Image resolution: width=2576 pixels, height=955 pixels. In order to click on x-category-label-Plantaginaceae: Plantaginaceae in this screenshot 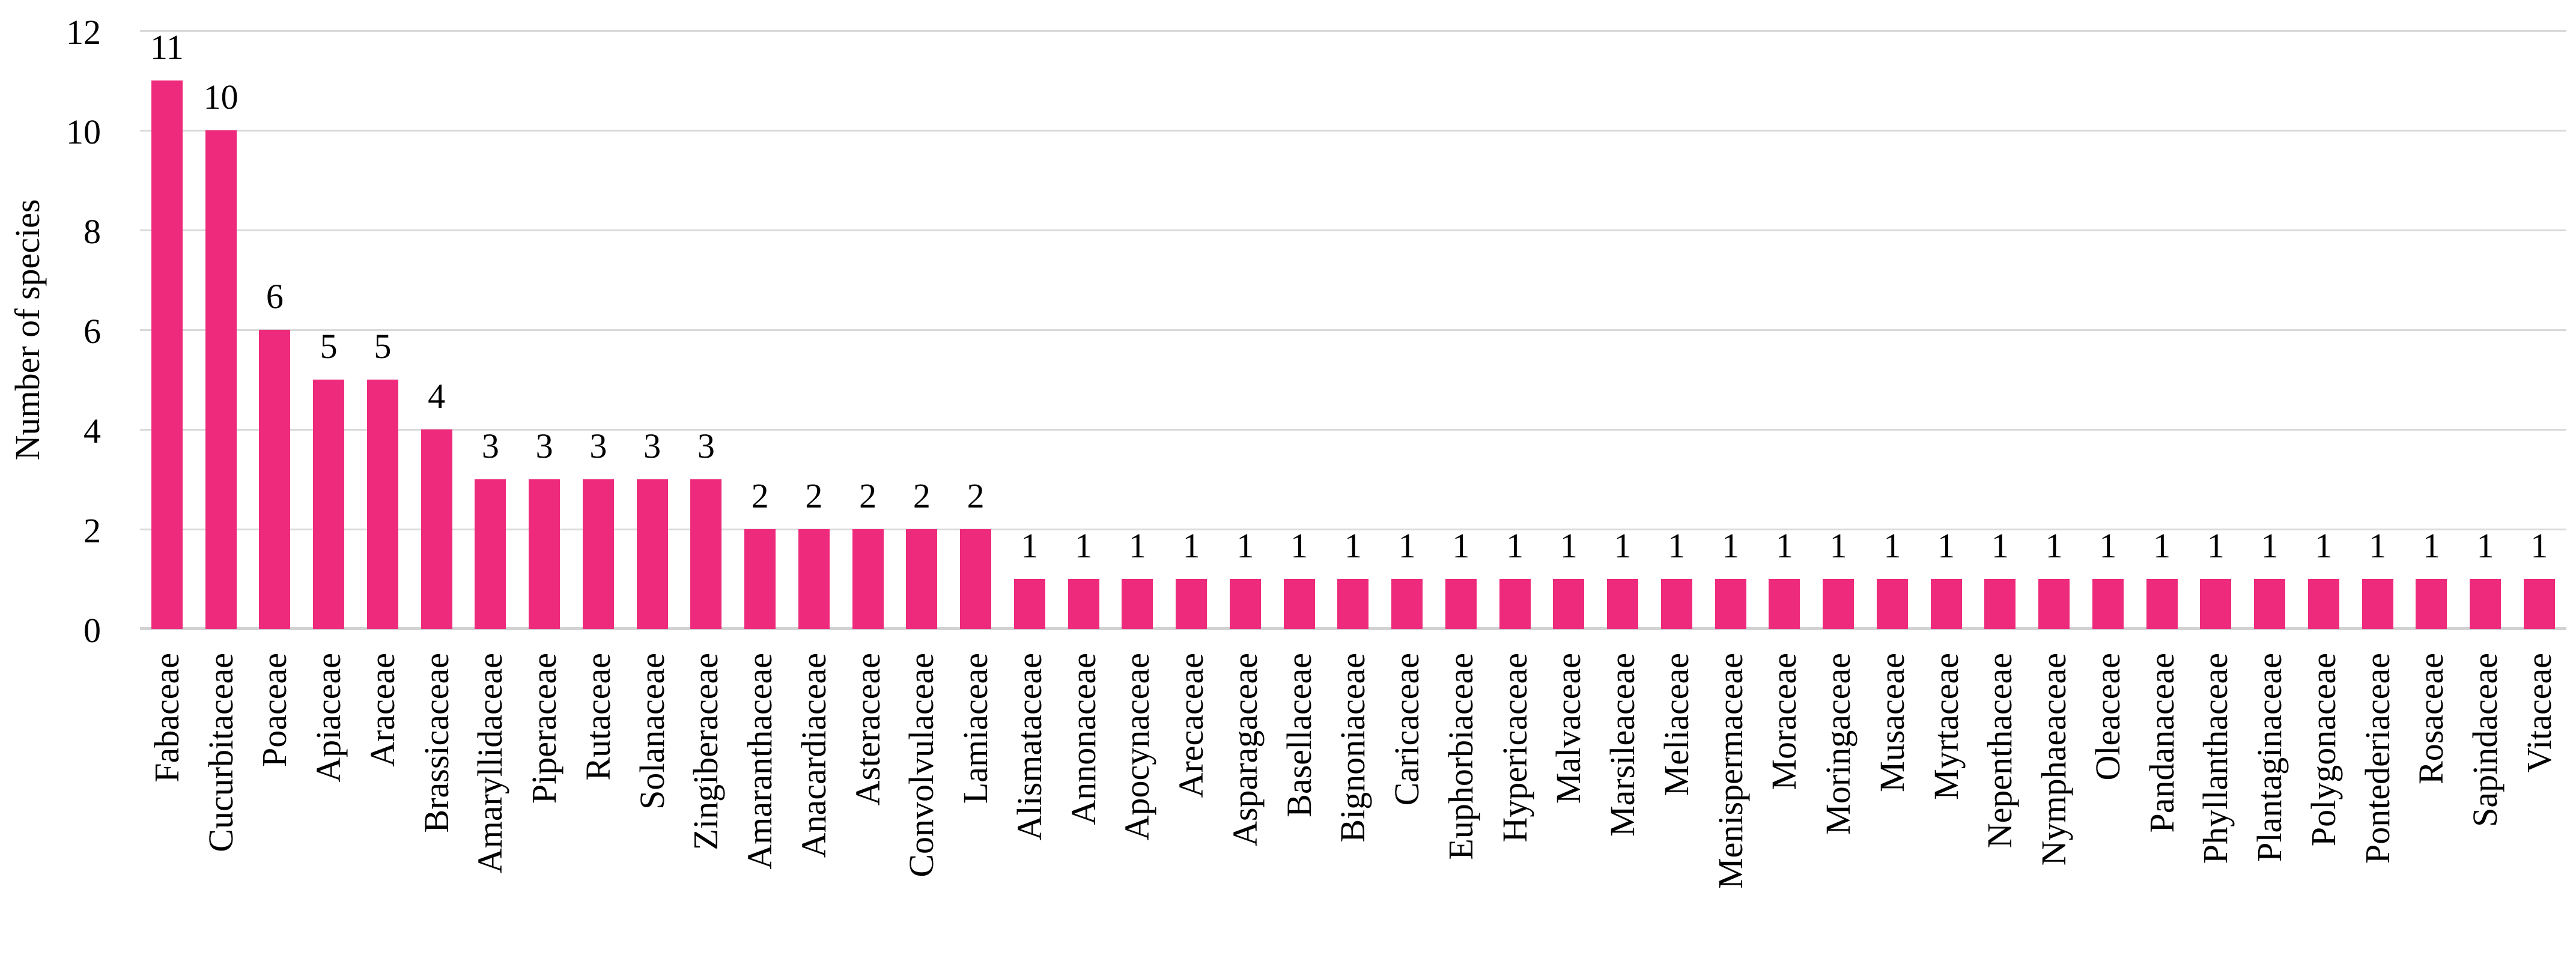, I will do `click(2269, 757)`.